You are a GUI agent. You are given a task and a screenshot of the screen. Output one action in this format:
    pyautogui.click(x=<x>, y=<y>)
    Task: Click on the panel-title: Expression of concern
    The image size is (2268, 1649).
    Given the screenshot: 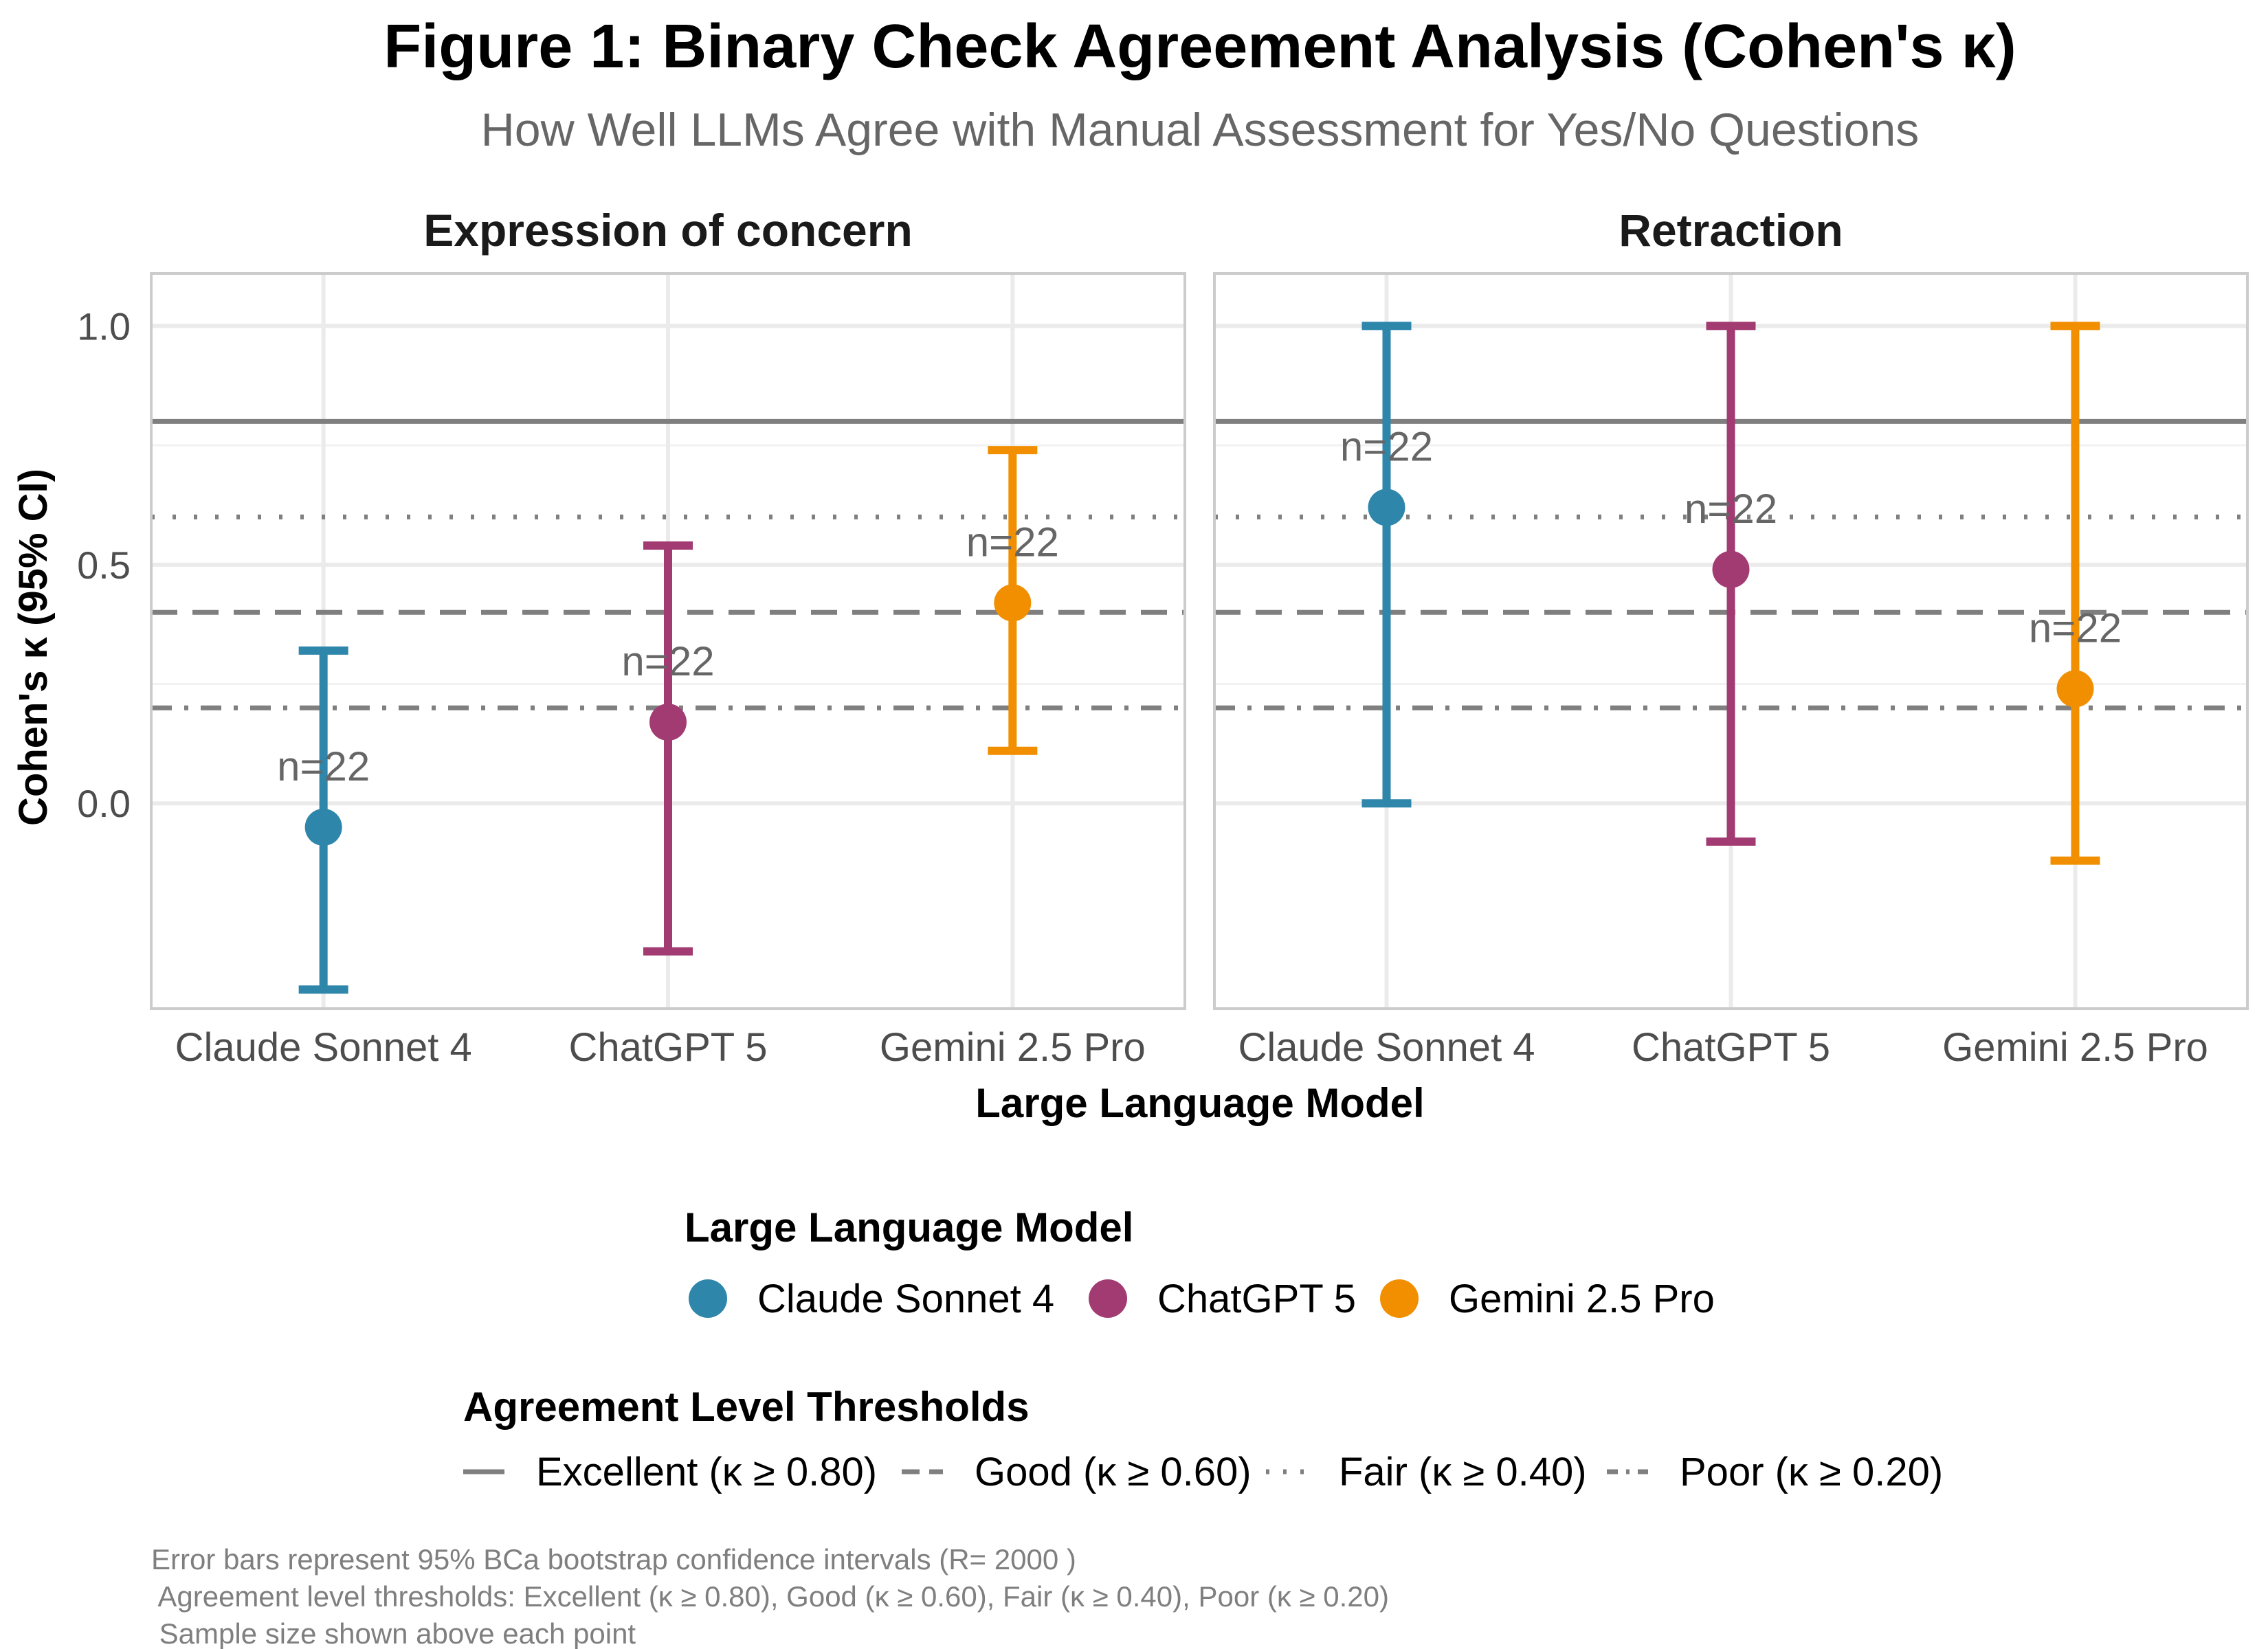 What is the action you would take?
    pyautogui.click(x=668, y=231)
    